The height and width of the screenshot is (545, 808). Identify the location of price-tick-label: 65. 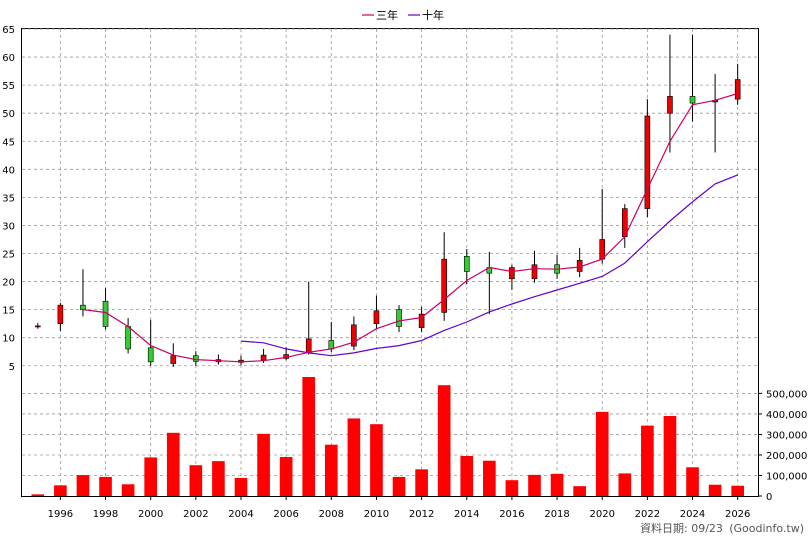
(8, 30).